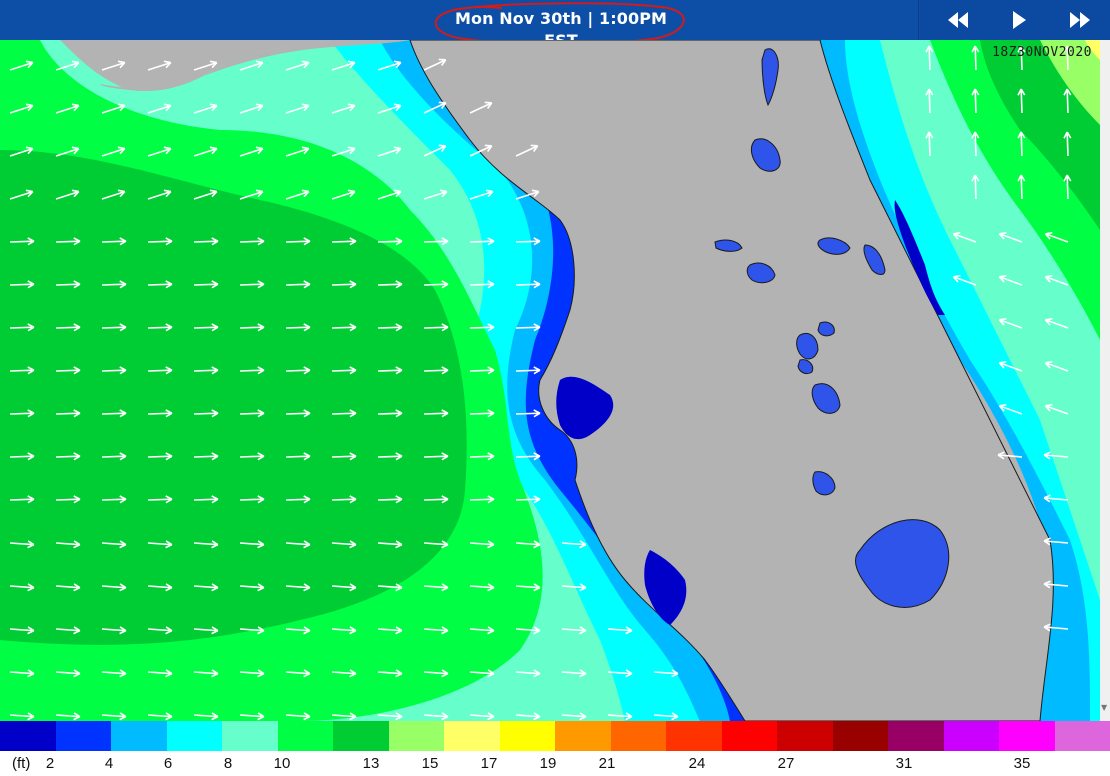 The height and width of the screenshot is (776, 1110). What do you see at coordinates (1104, 707) in the screenshot?
I see `scroll-down-icon: ▼` at bounding box center [1104, 707].